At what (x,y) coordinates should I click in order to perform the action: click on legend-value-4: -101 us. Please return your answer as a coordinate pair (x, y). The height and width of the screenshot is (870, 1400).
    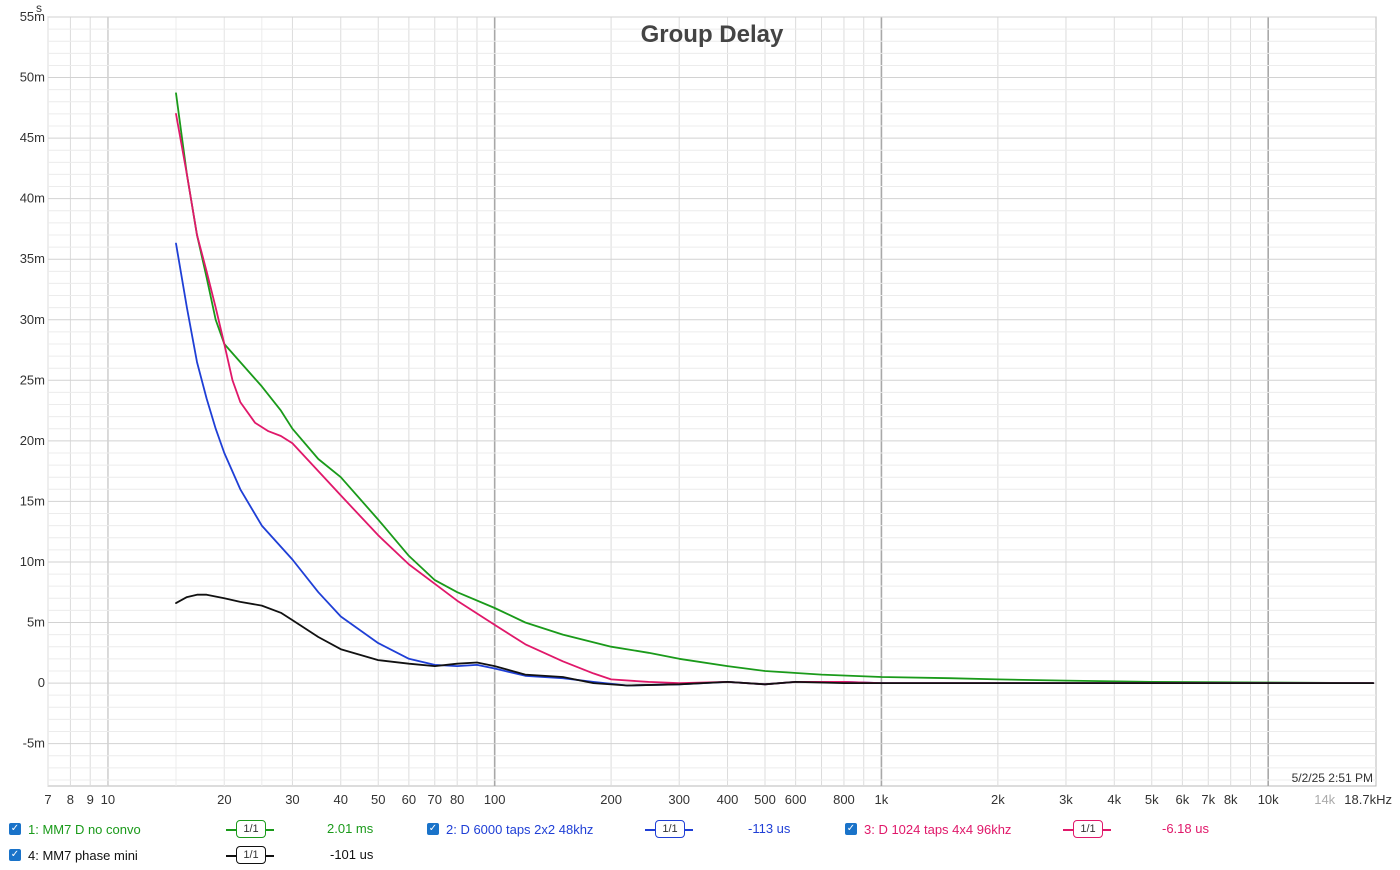
    Looking at the image, I should click on (352, 854).